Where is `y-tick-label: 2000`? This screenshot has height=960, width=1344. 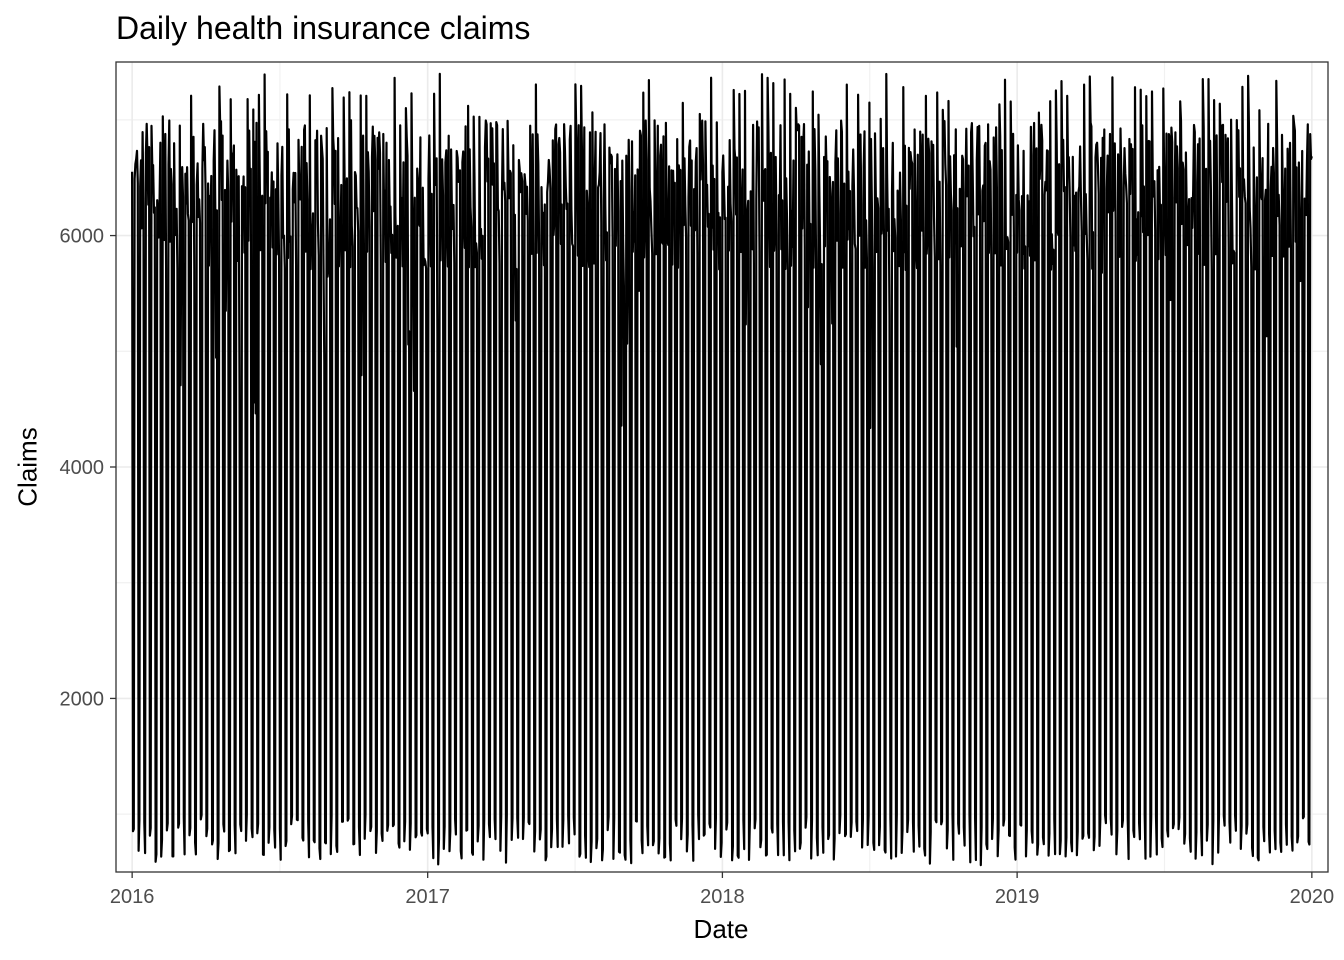
y-tick-label: 2000 is located at coordinates (82, 699).